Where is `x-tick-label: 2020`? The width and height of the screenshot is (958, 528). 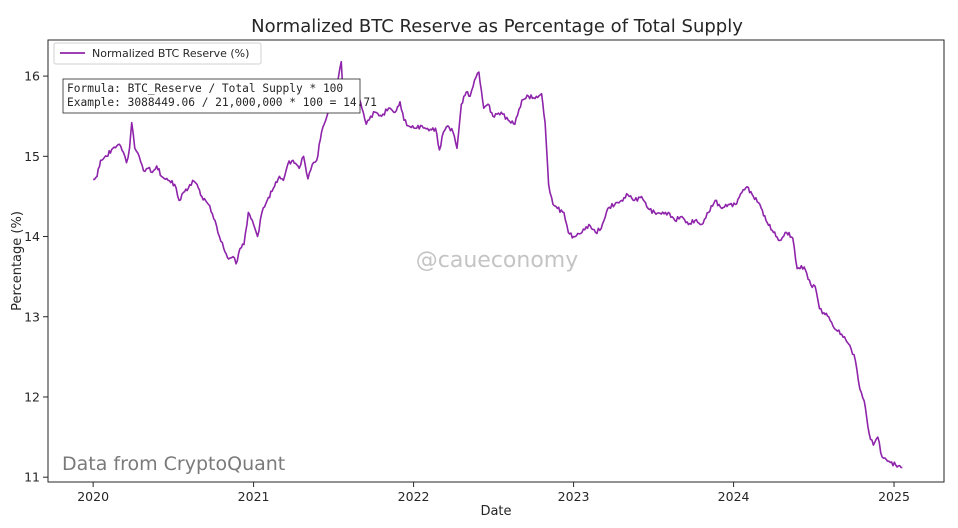 x-tick-label: 2020 is located at coordinates (93, 496).